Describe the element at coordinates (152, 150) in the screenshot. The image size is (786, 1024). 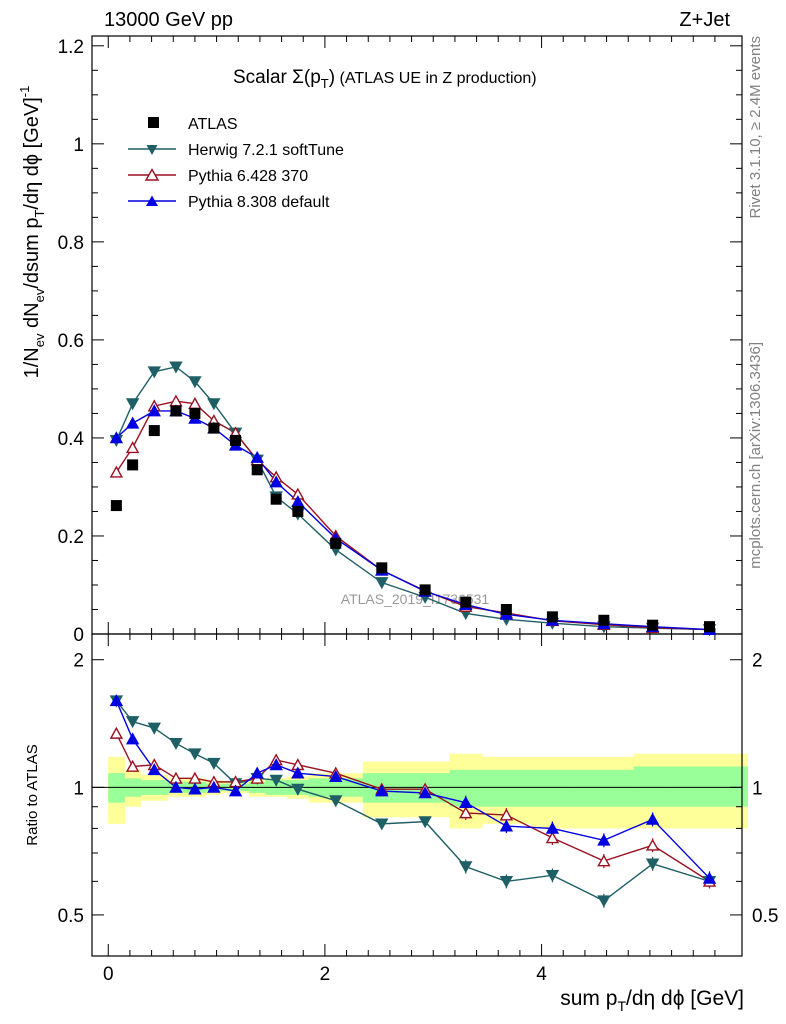
I see `legend-marker-herwig` at that location.